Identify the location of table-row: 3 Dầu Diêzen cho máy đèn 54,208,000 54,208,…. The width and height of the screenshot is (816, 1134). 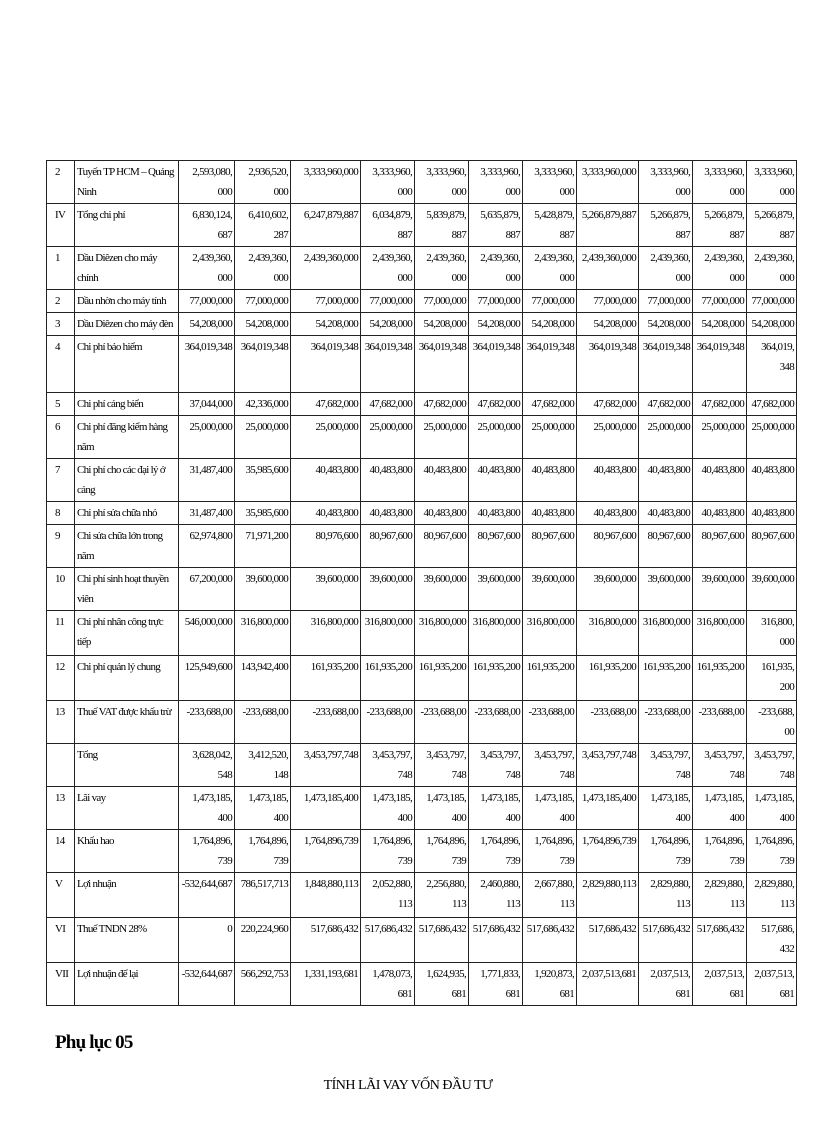
(421, 324).